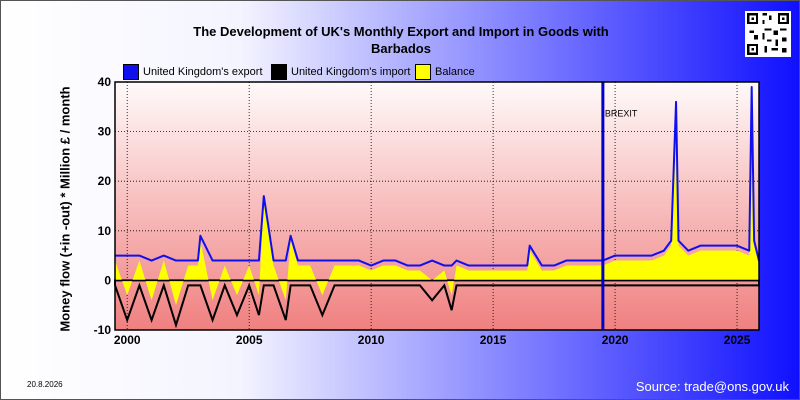 The height and width of the screenshot is (400, 800). Describe the element at coordinates (621, 114) in the screenshot. I see `brexit-label: BREXIT` at that location.